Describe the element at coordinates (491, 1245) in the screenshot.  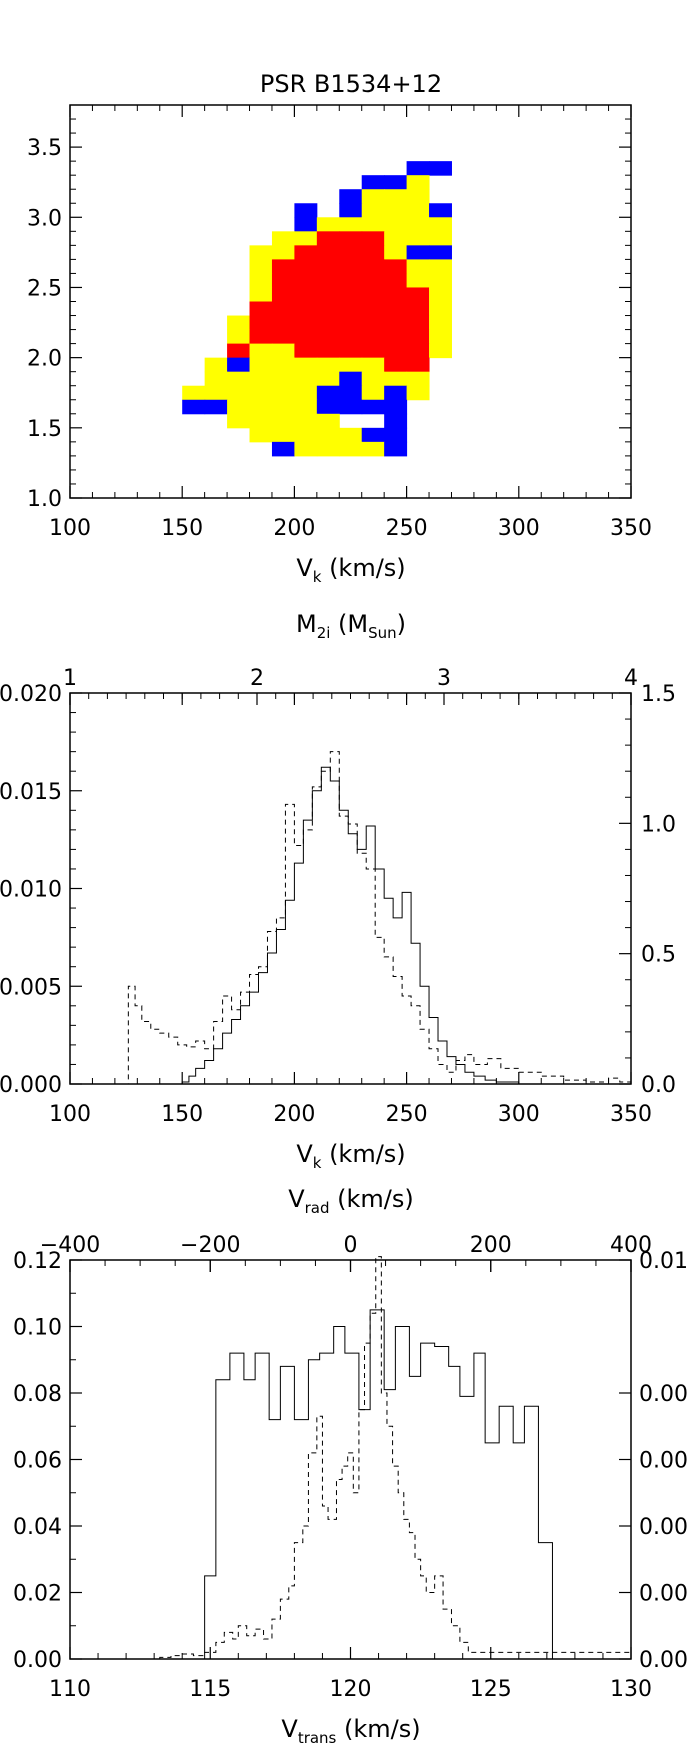
I see `vrad-top-tick-label: 200` at that location.